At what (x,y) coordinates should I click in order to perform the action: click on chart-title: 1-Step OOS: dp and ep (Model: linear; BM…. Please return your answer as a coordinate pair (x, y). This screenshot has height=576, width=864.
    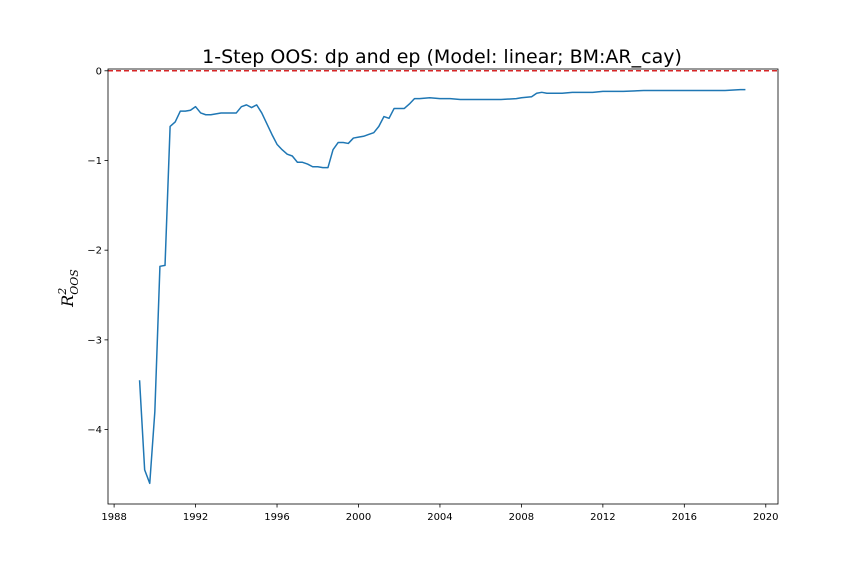
    Looking at the image, I should click on (442, 57).